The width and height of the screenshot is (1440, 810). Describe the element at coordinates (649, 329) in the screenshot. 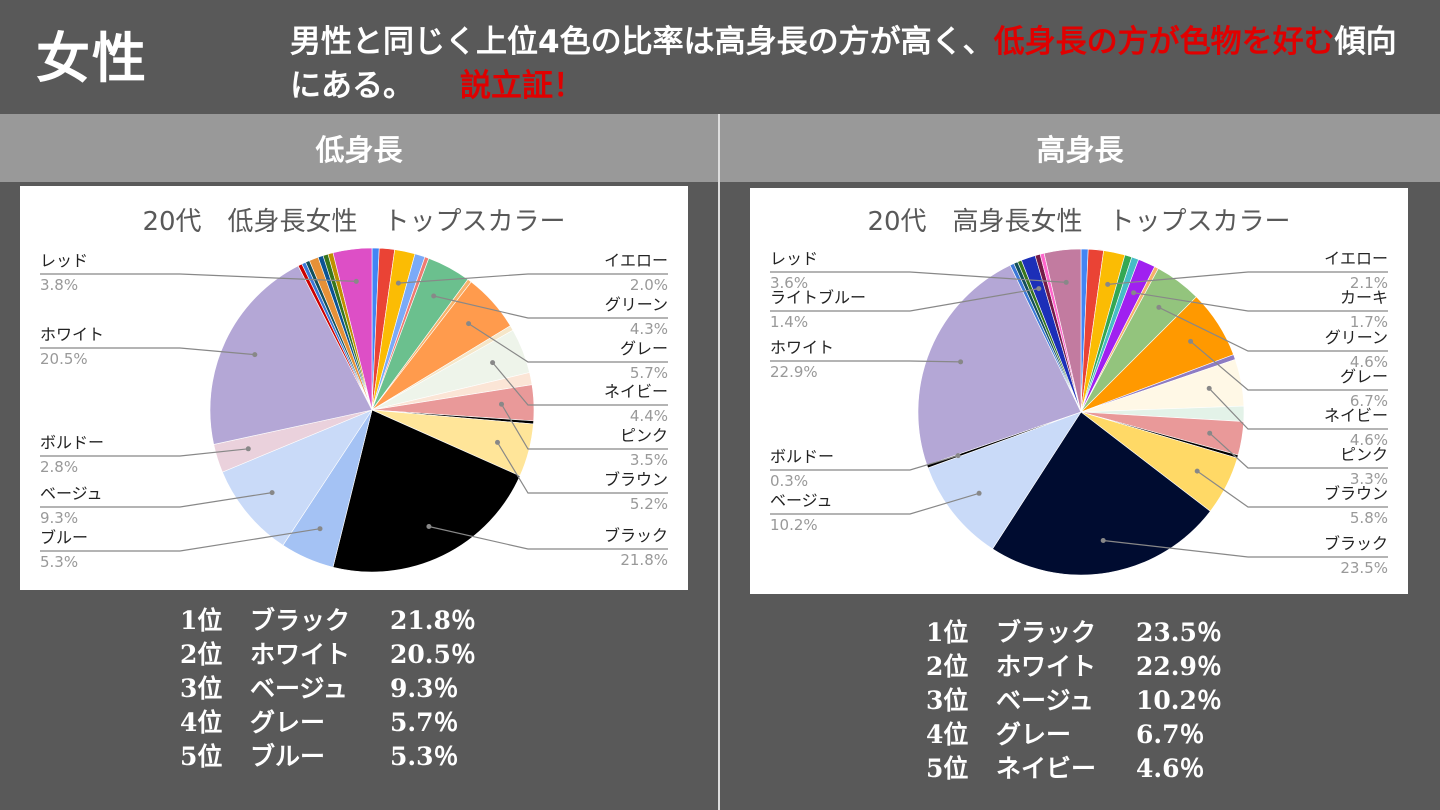

I see `slice-percent: 4.3%` at that location.